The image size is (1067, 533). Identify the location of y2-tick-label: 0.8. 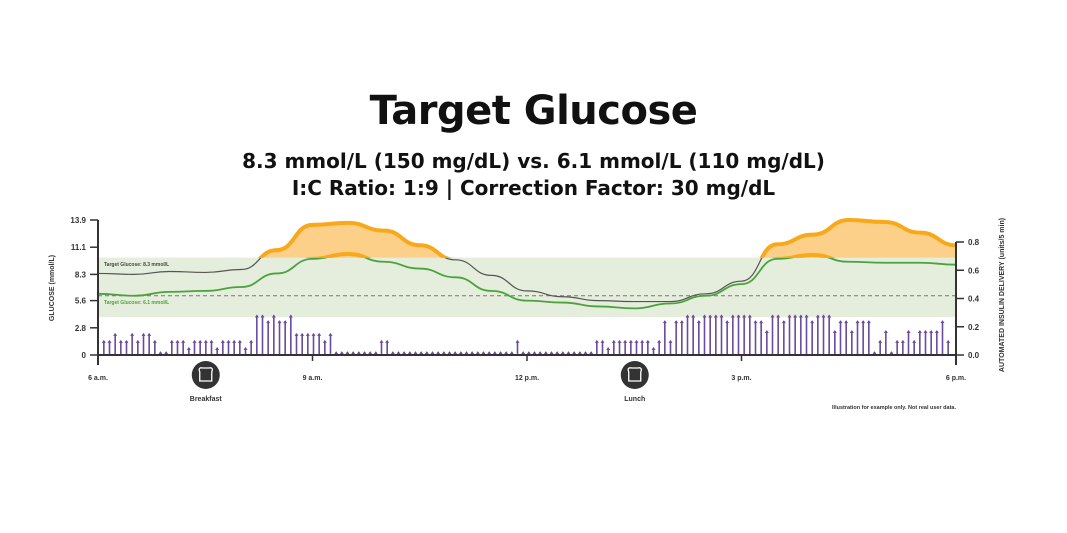
(974, 242).